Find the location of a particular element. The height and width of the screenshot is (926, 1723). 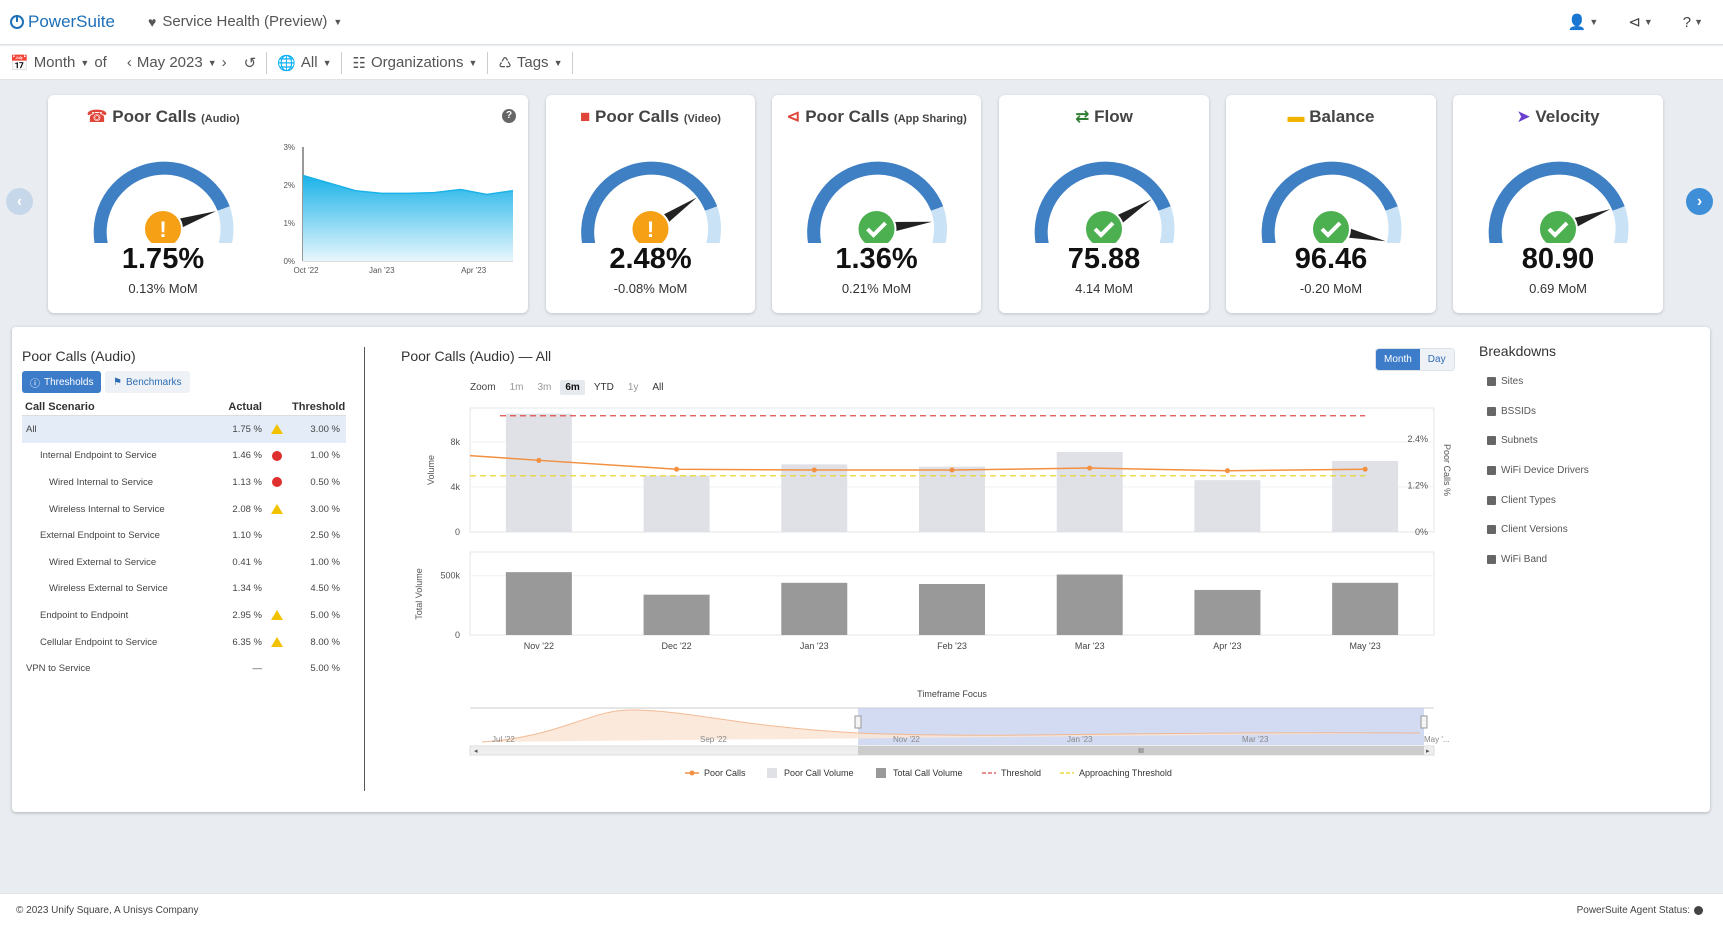

breakdown-subnets: Subnets is located at coordinates (1534, 441).